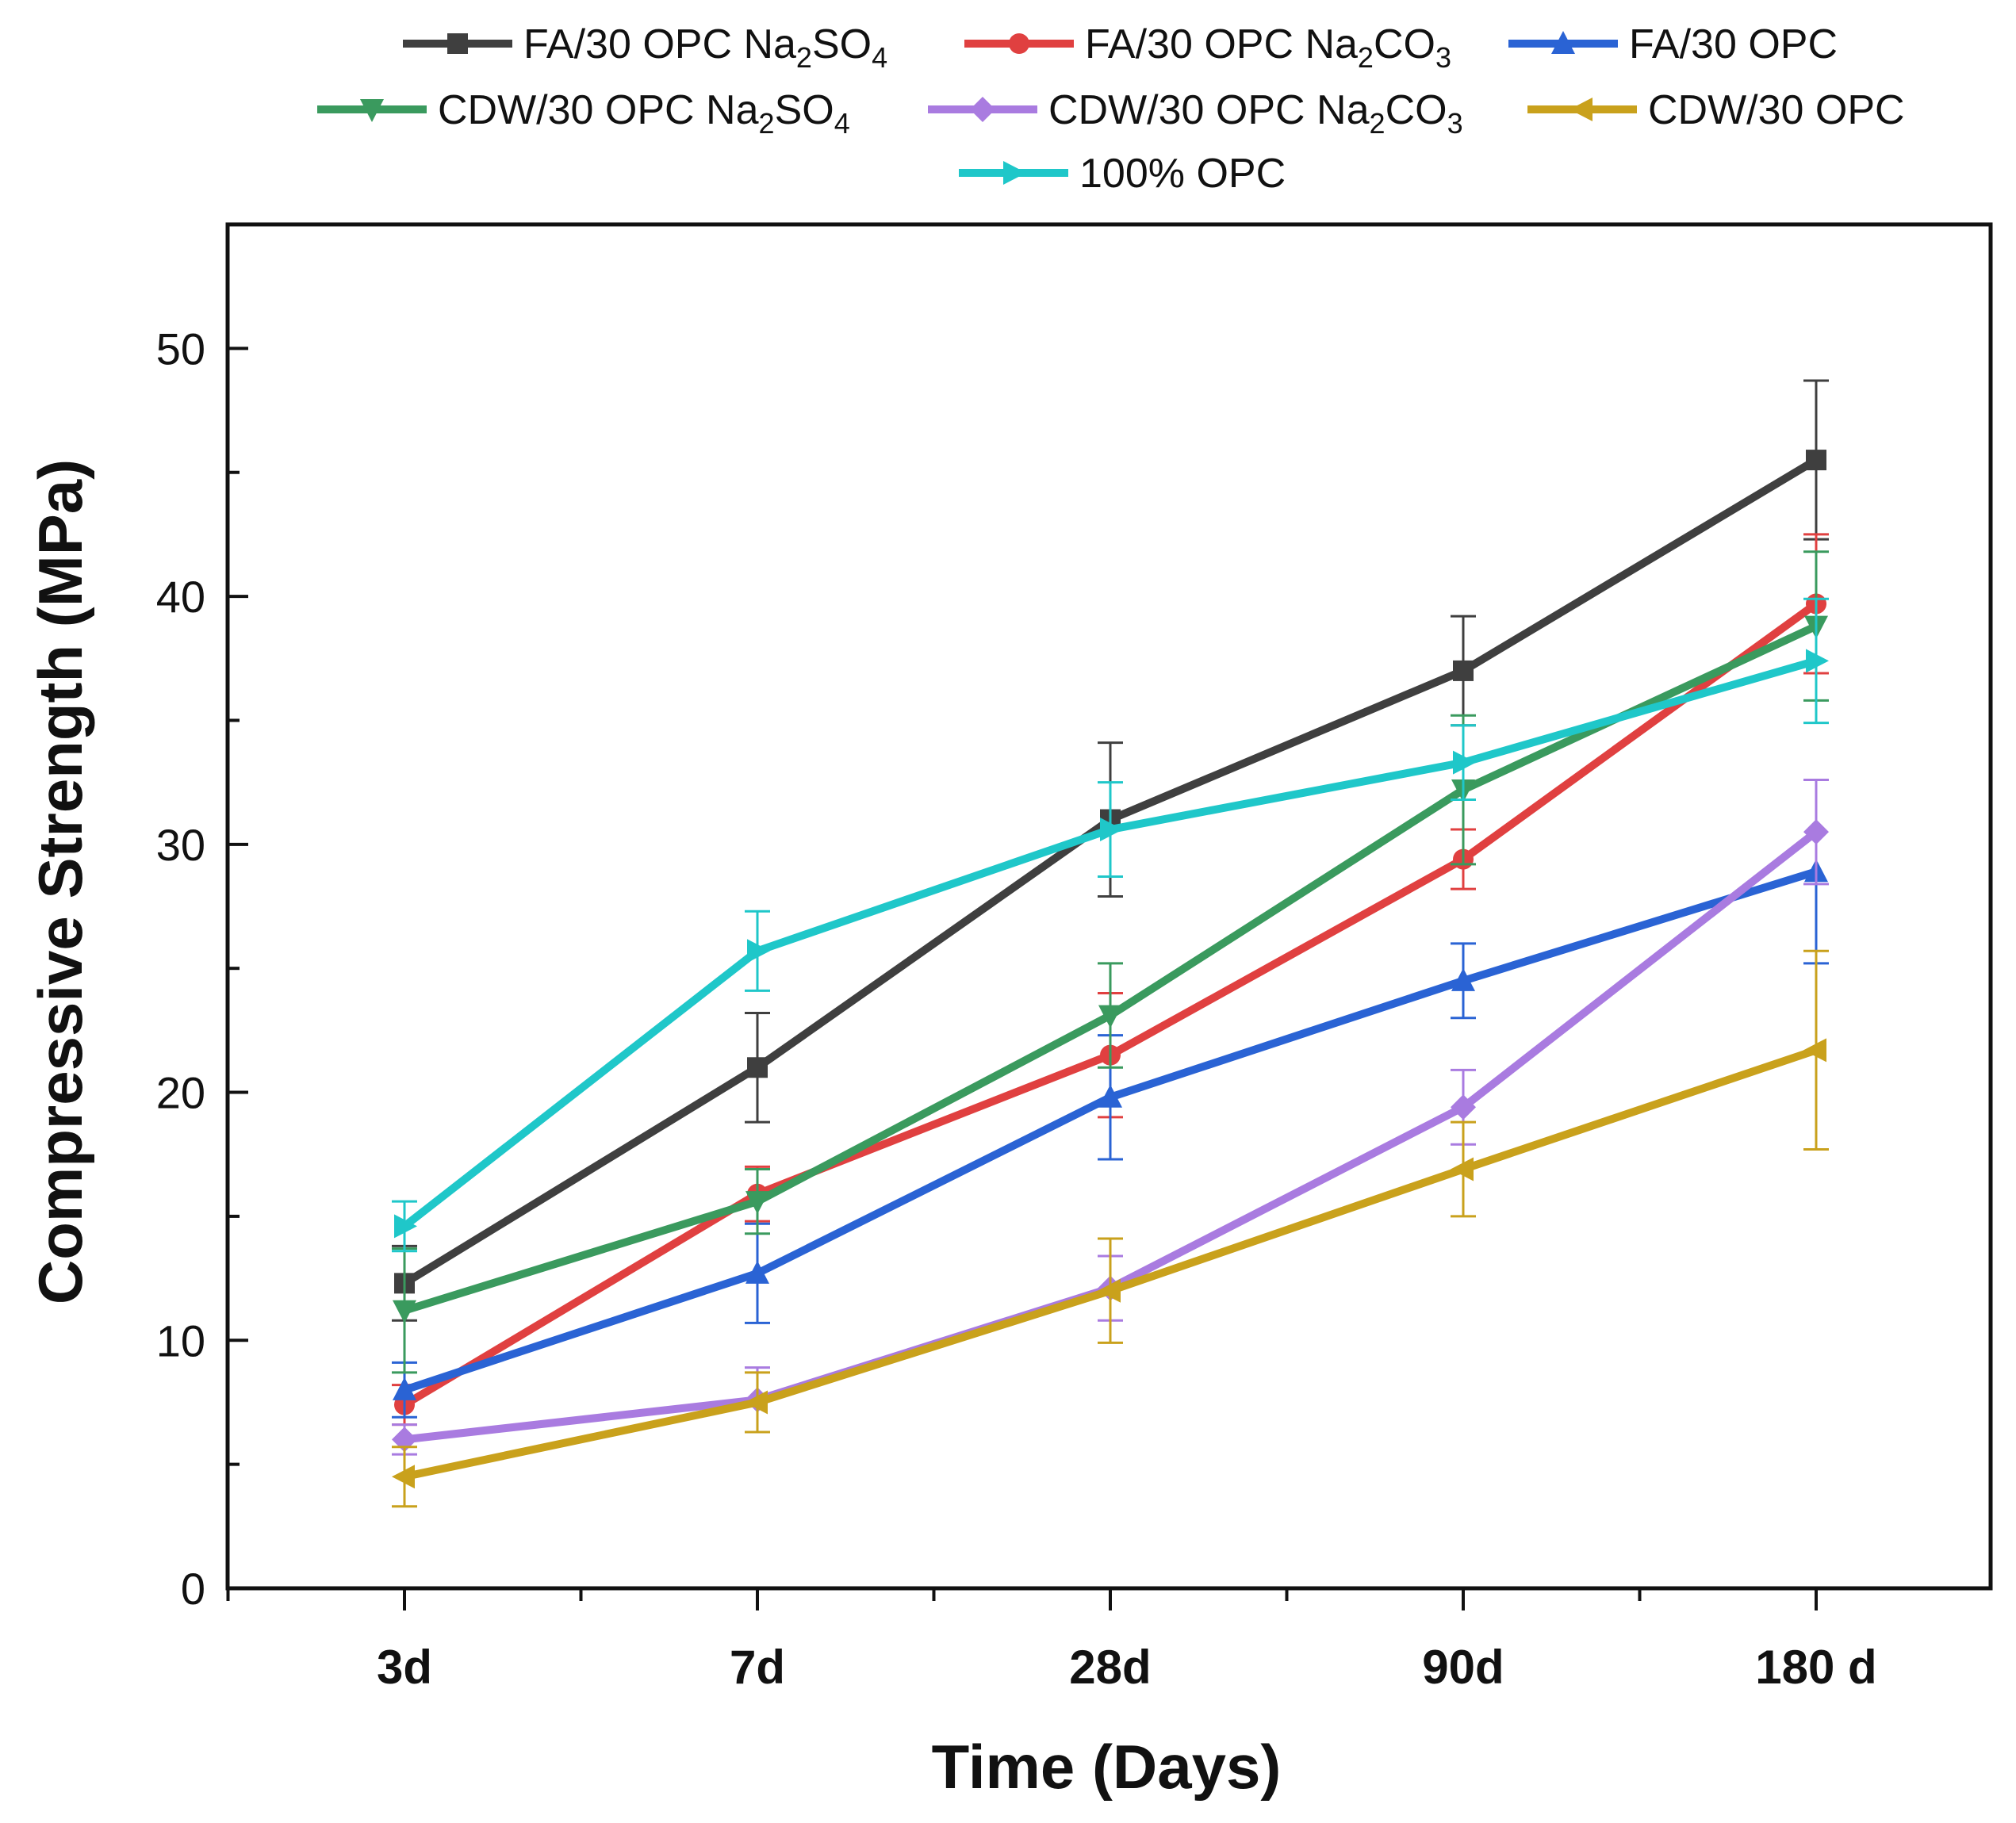 The width and height of the screenshot is (2016, 1823). Describe the element at coordinates (1463, 1667) in the screenshot. I see `x-tick-label: 90d` at that location.